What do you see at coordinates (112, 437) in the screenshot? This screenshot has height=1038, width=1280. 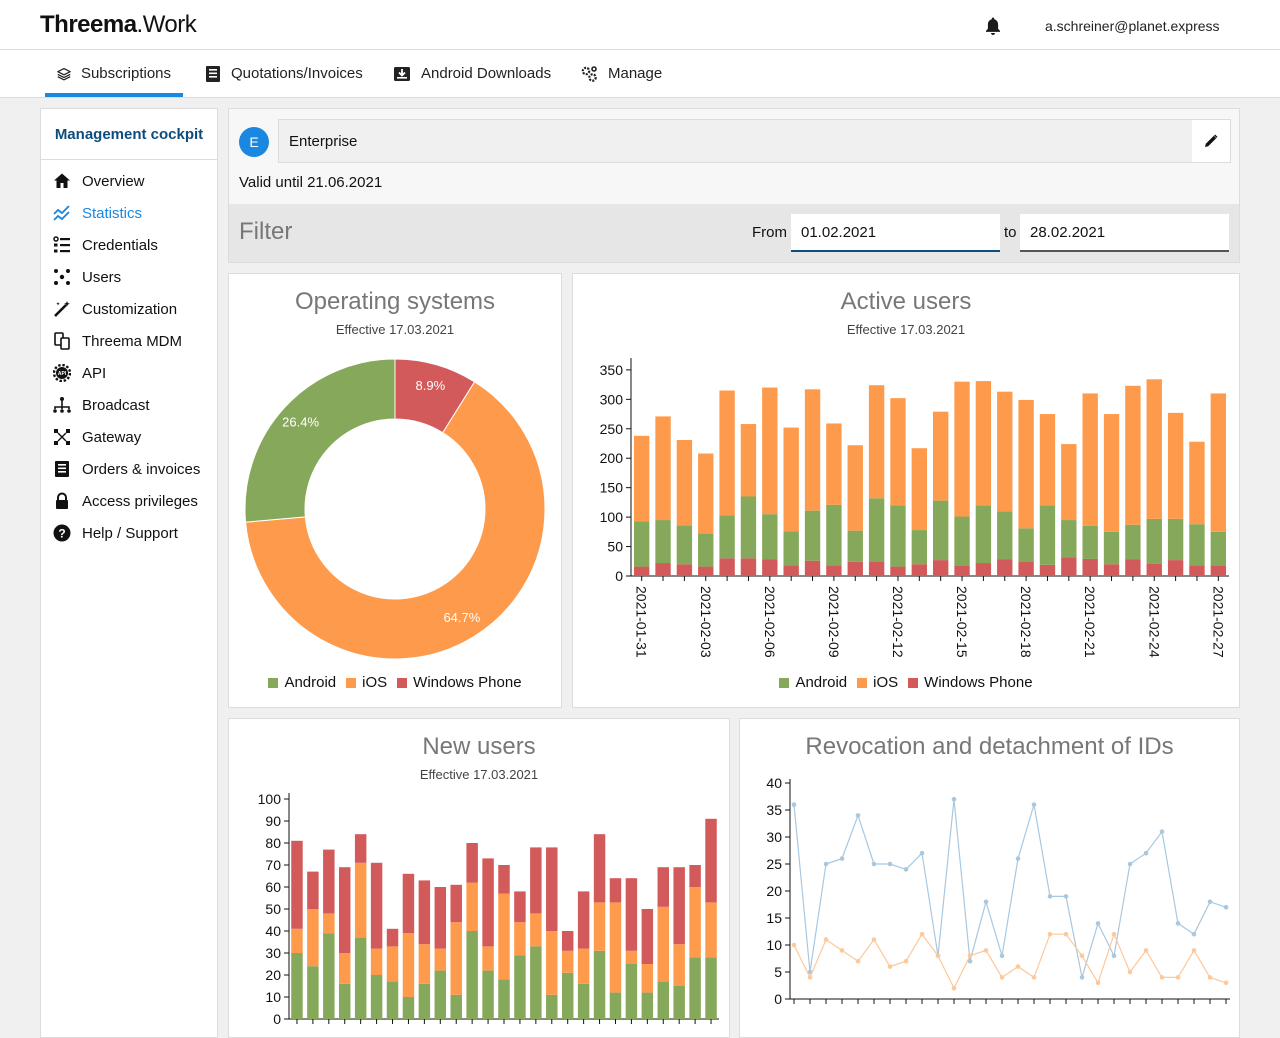 I see `sidebar-item-label: Gateway` at bounding box center [112, 437].